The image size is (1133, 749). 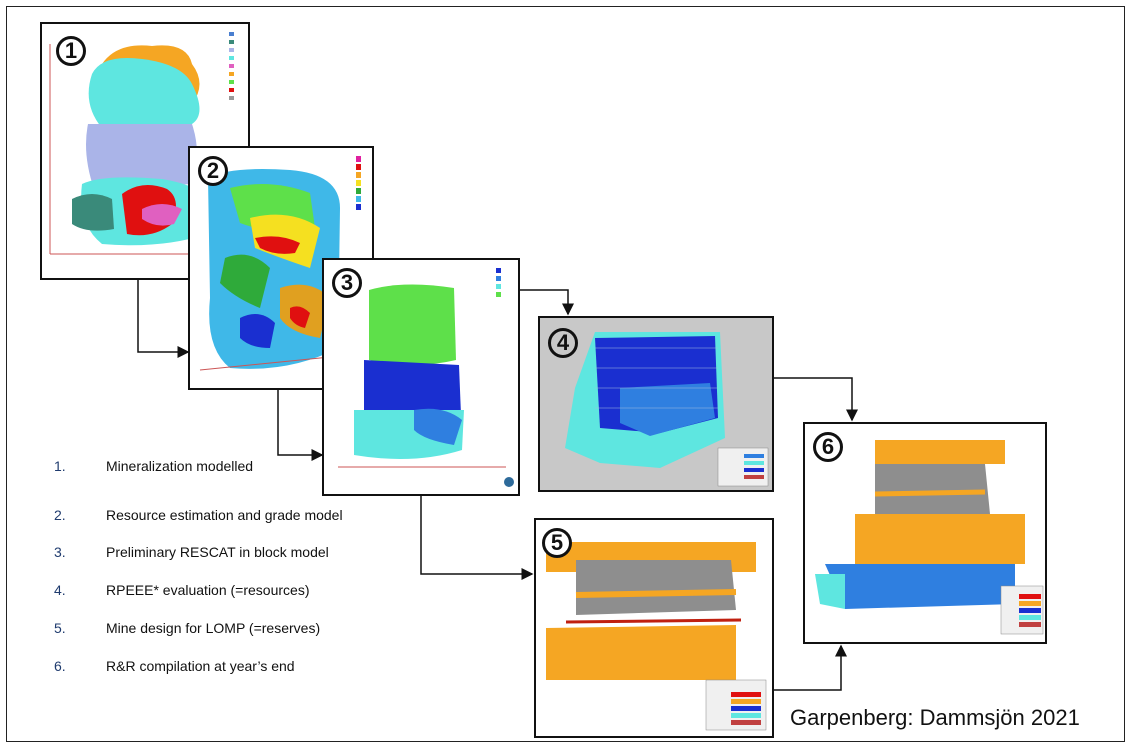 I want to click on step-1-text: Mineralization modelled, so click(x=180, y=466).